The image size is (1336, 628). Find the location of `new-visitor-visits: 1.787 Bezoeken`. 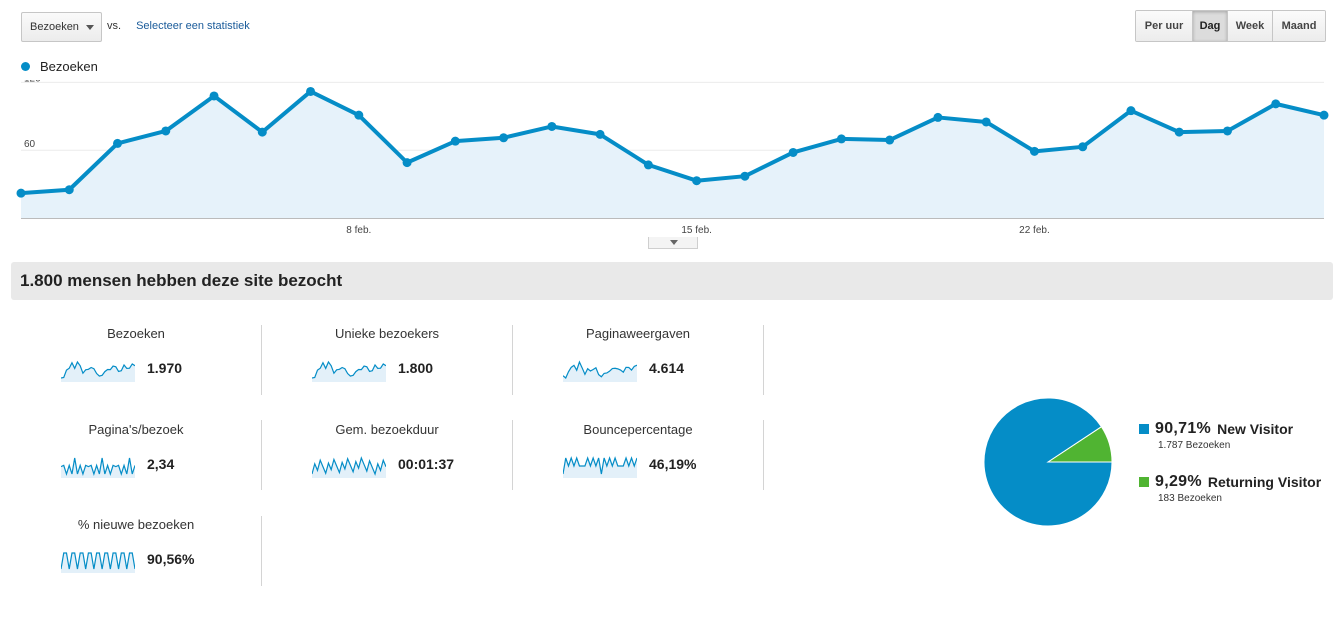

new-visitor-visits: 1.787 Bezoeken is located at coordinates (1194, 445).